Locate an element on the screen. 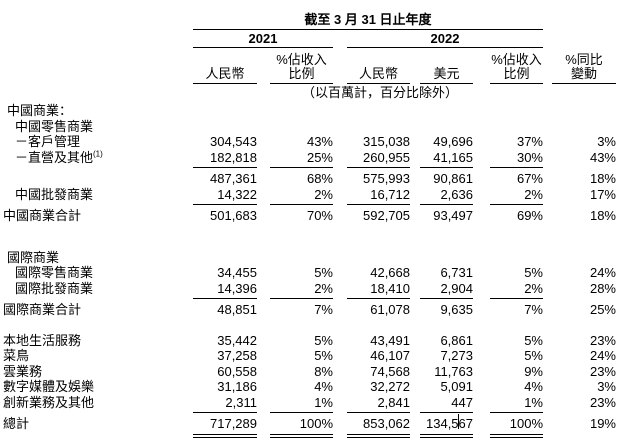 Image resolution: width=618 pixels, height=444 pixels. column-header-line2: 比例 is located at coordinates (301, 73).